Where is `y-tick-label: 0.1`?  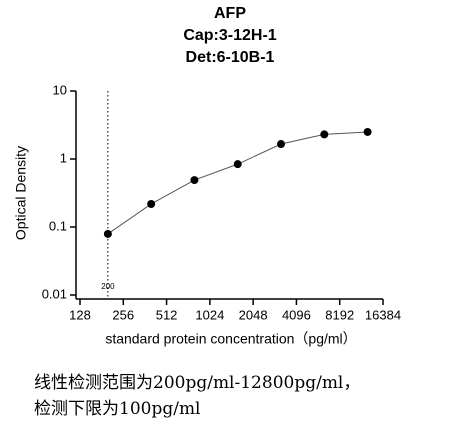 y-tick-label: 0.1 is located at coordinates (58, 225).